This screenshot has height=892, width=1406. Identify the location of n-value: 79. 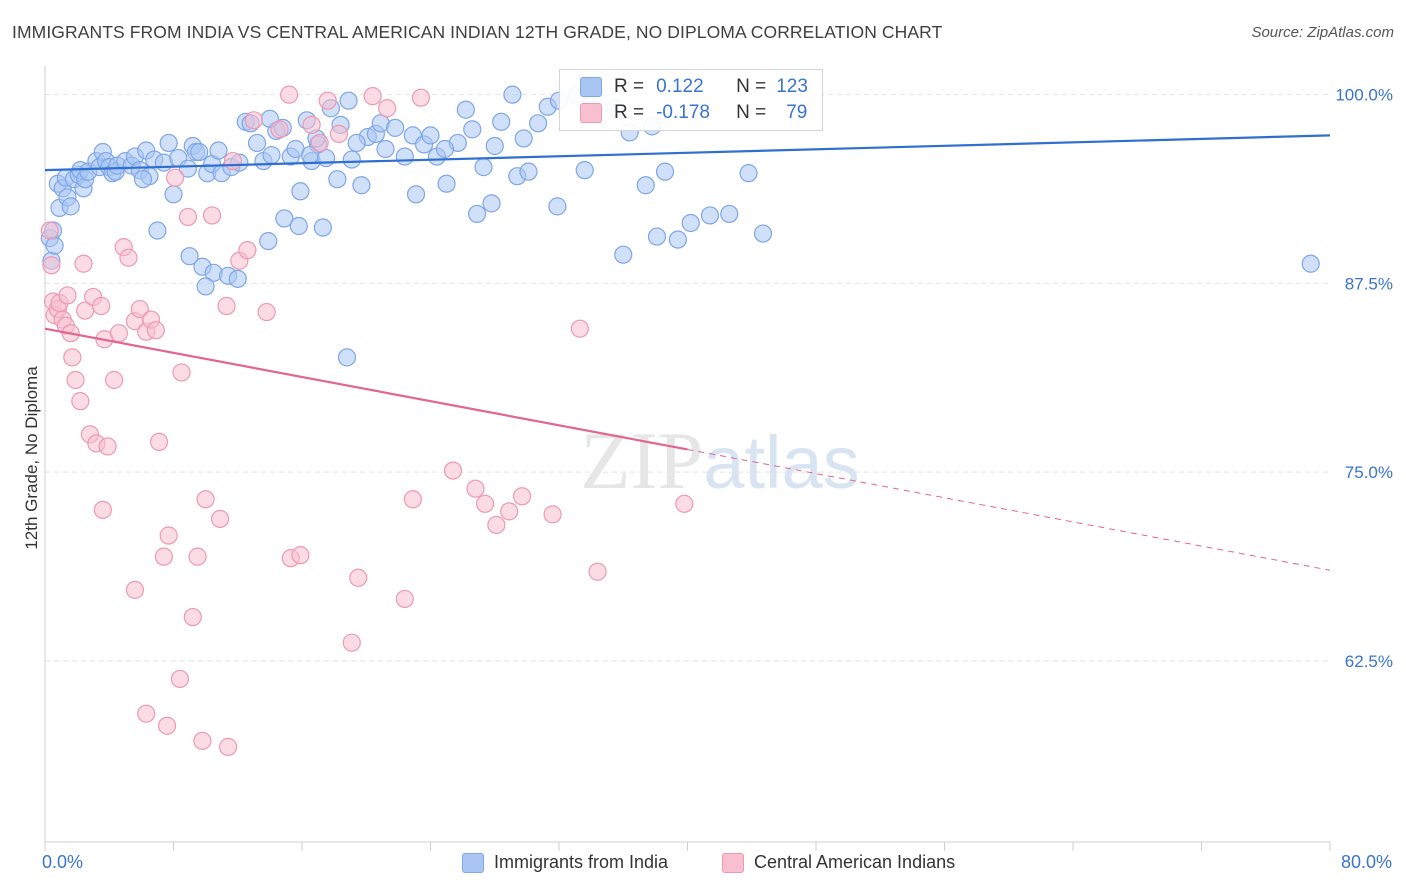
(797, 112).